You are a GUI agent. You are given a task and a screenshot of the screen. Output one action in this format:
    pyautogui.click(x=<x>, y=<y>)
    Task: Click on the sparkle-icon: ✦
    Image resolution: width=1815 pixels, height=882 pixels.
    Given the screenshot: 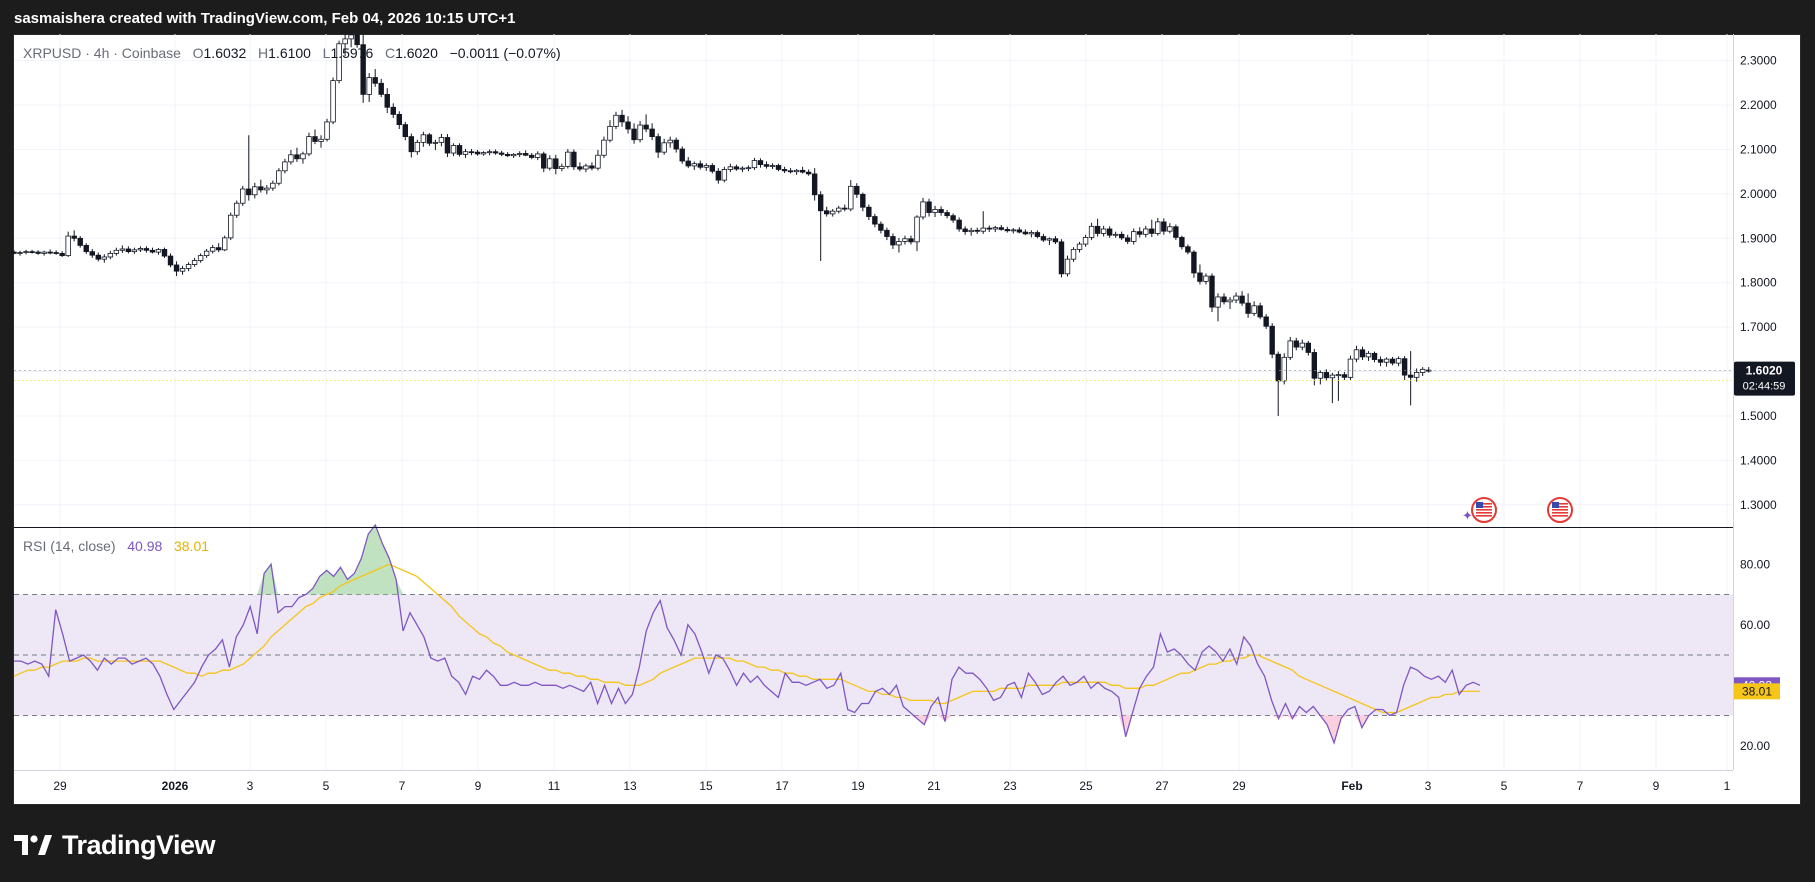 What is the action you would take?
    pyautogui.click(x=1467, y=516)
    